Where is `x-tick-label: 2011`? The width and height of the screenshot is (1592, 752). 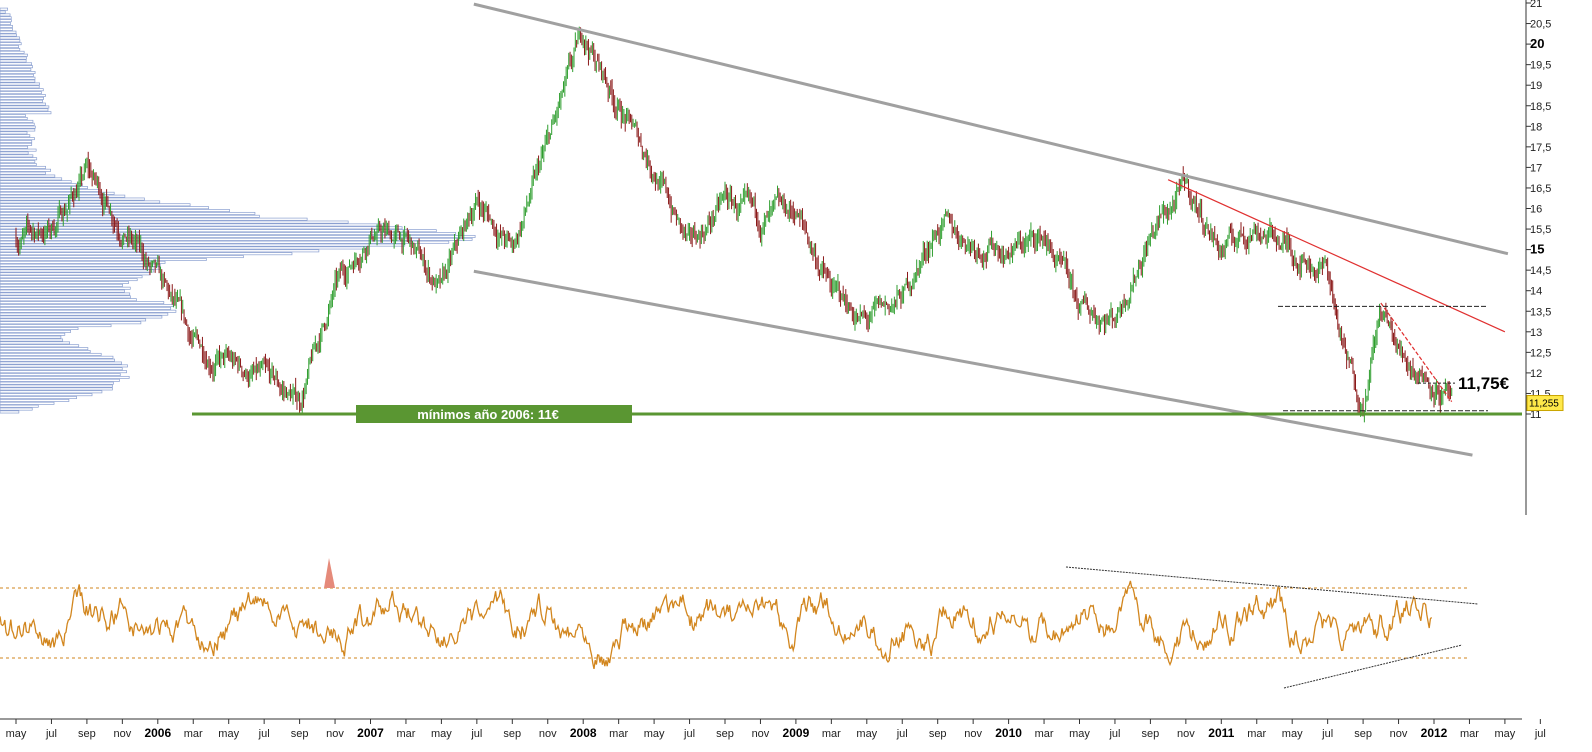
x-tick-label: 2011 is located at coordinates (1221, 733).